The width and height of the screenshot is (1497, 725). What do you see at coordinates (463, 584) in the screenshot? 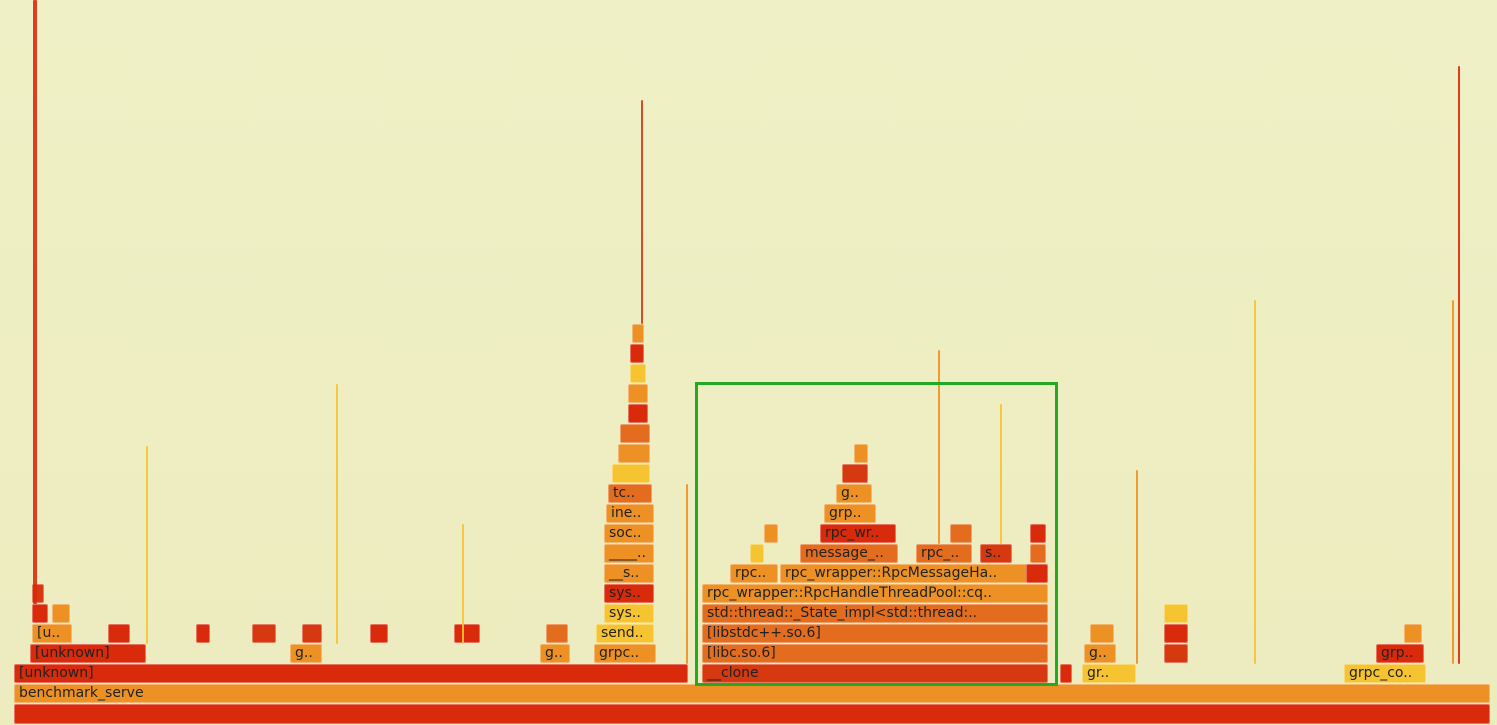
I see `spike-left-c` at bounding box center [463, 584].